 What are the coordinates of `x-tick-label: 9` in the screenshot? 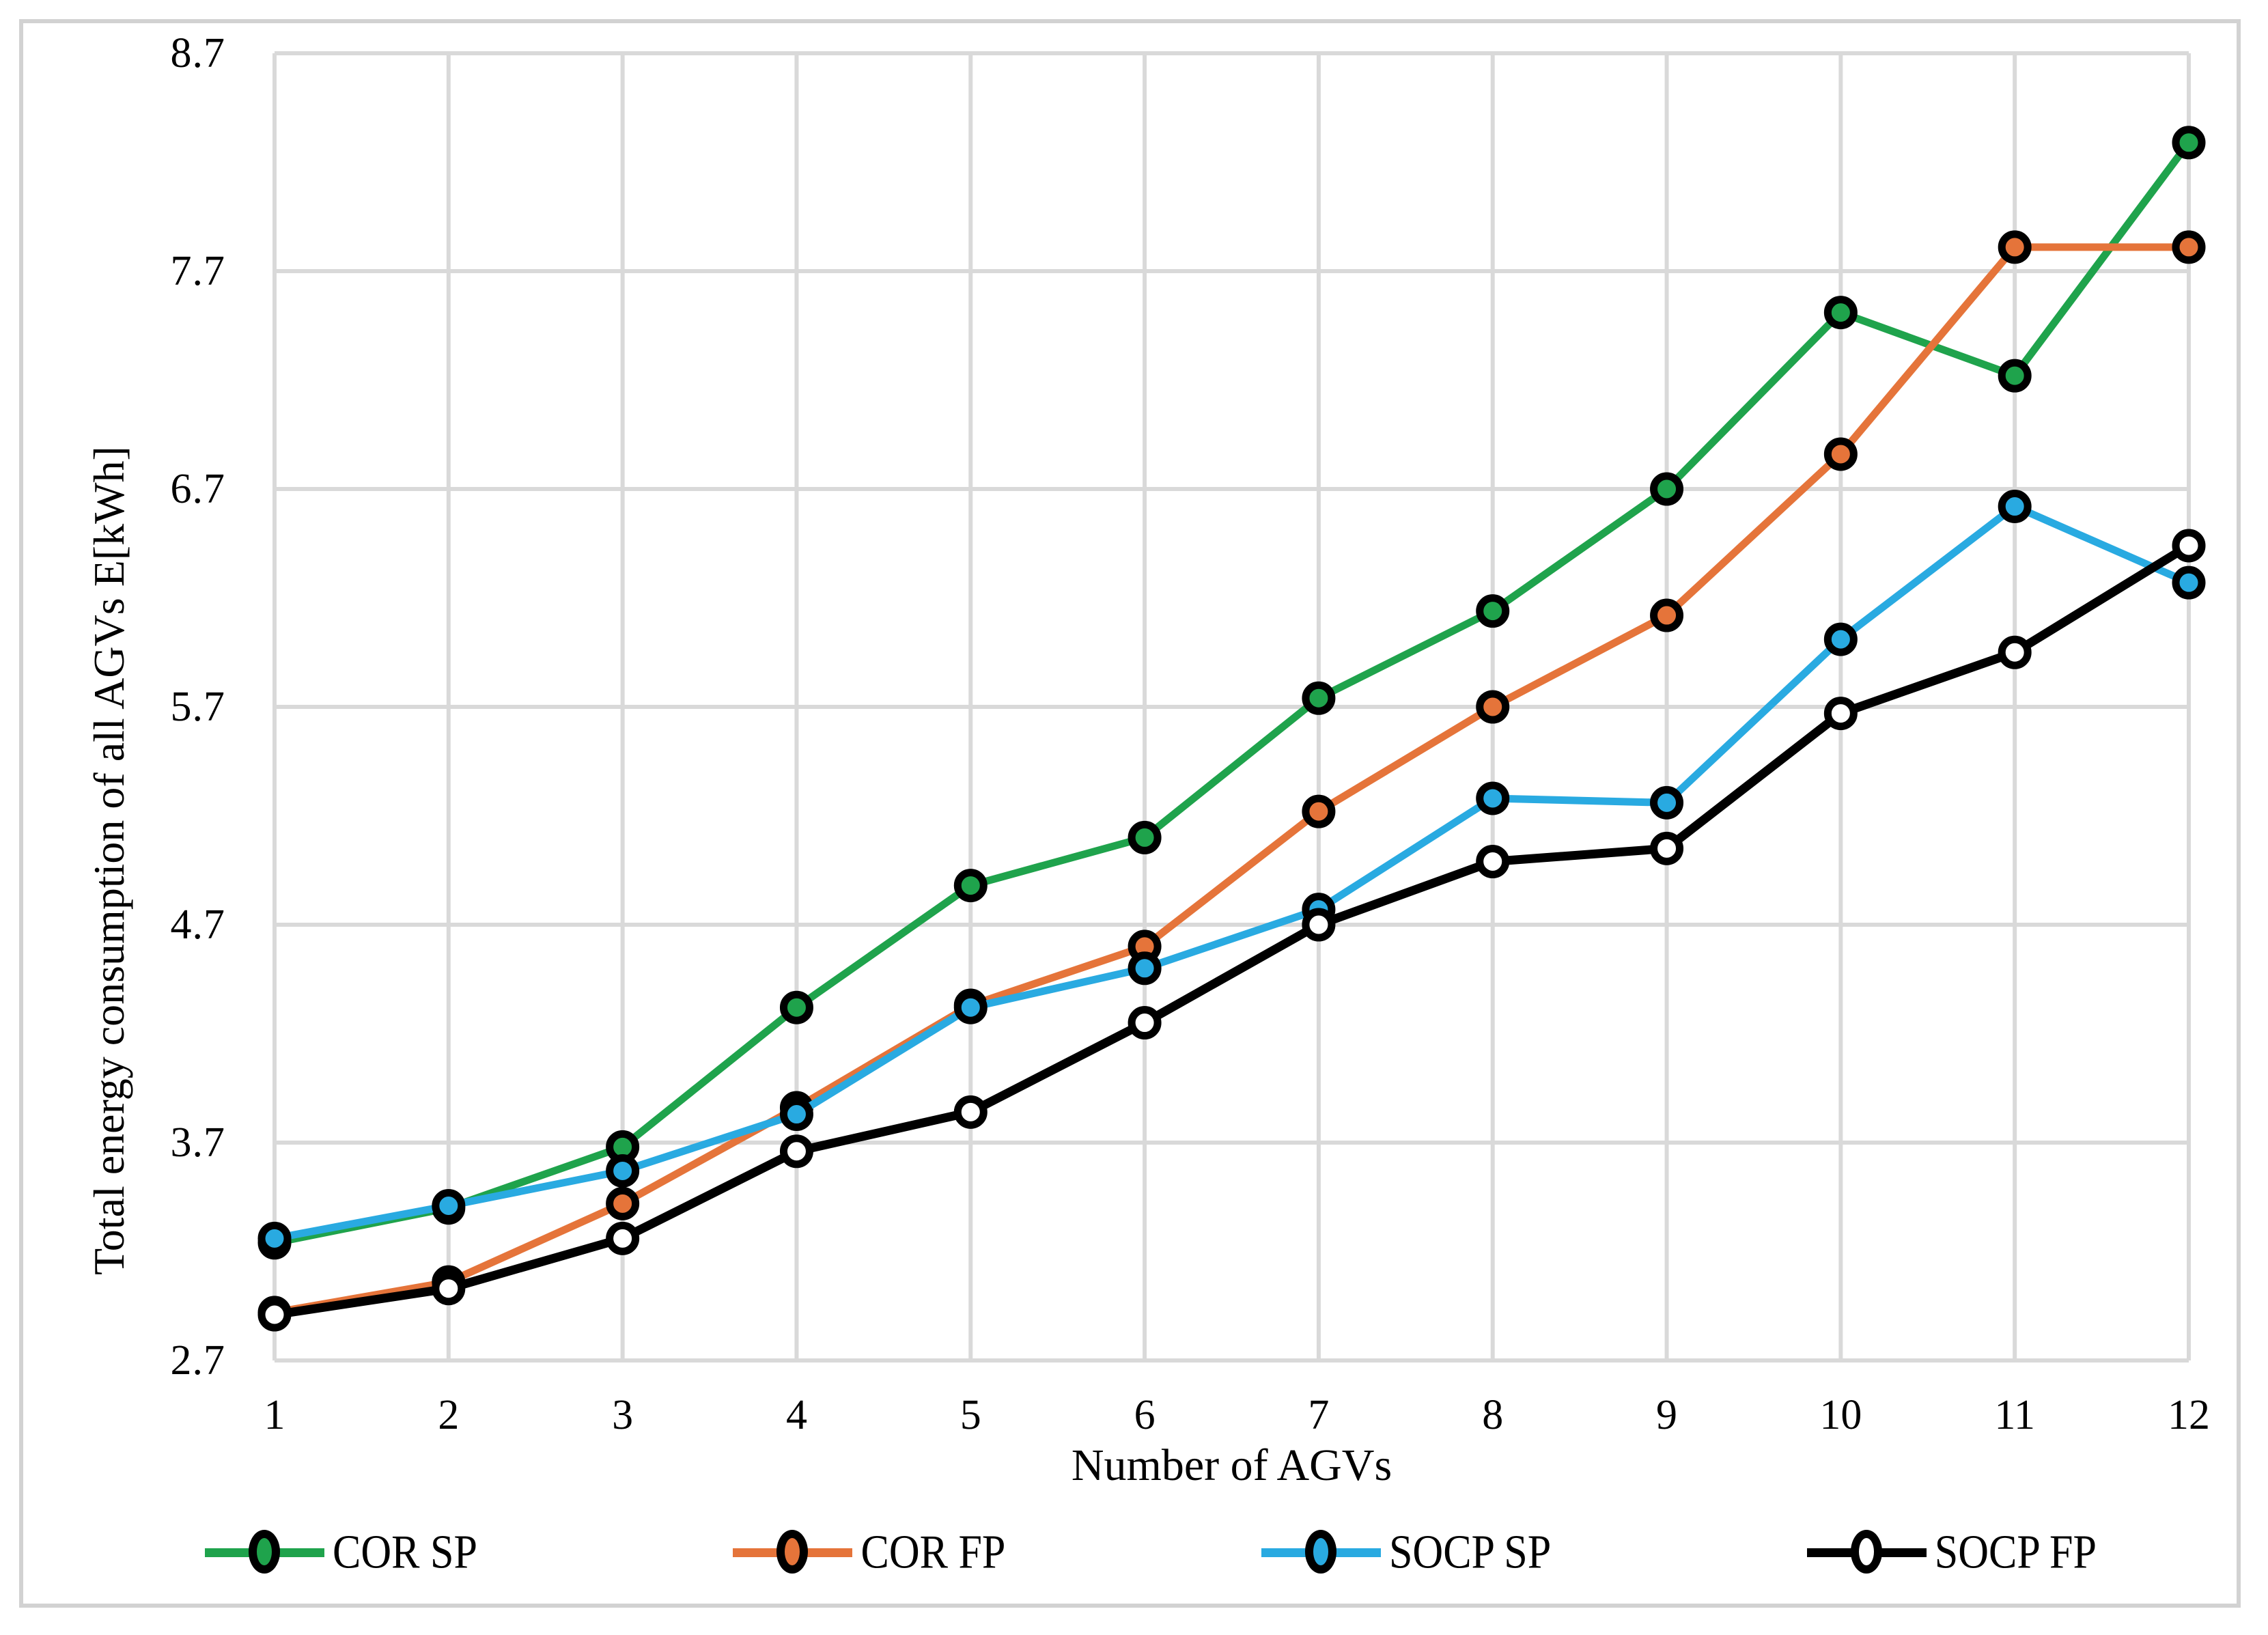 It's located at (1667, 1415).